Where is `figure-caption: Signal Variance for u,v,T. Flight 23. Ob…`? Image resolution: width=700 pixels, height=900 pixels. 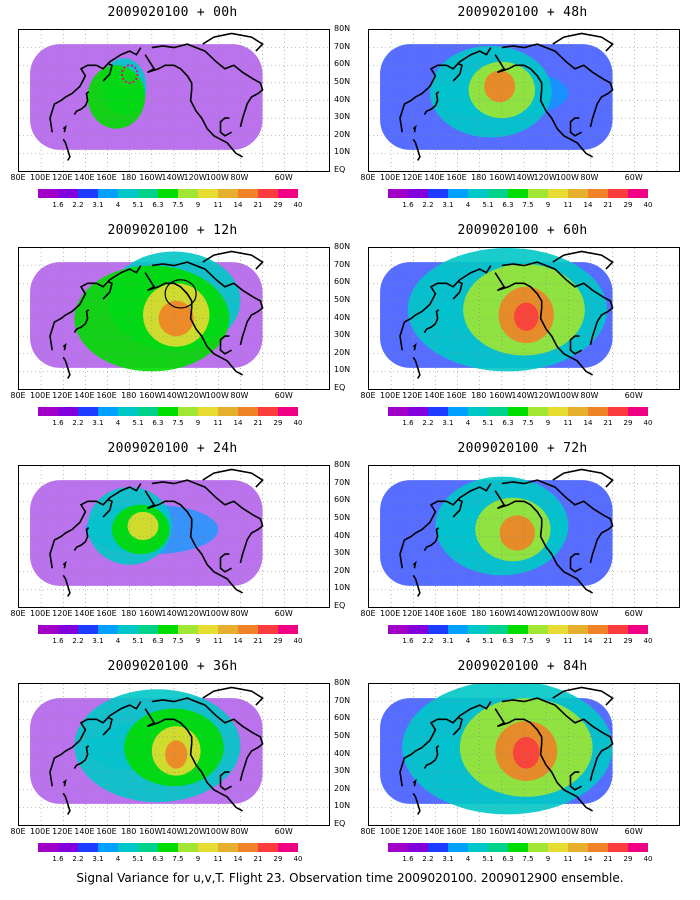 figure-caption: Signal Variance for u,v,T. Flight 23. Ob… is located at coordinates (350, 878).